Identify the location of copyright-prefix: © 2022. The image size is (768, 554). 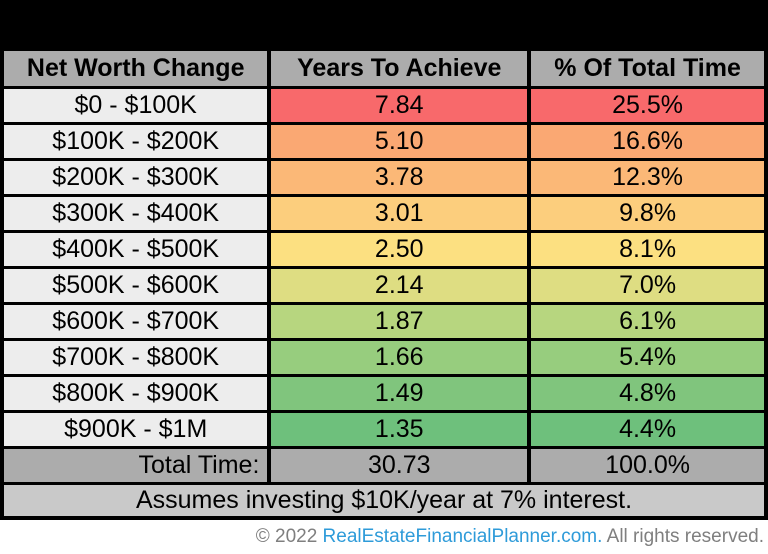
(289, 536).